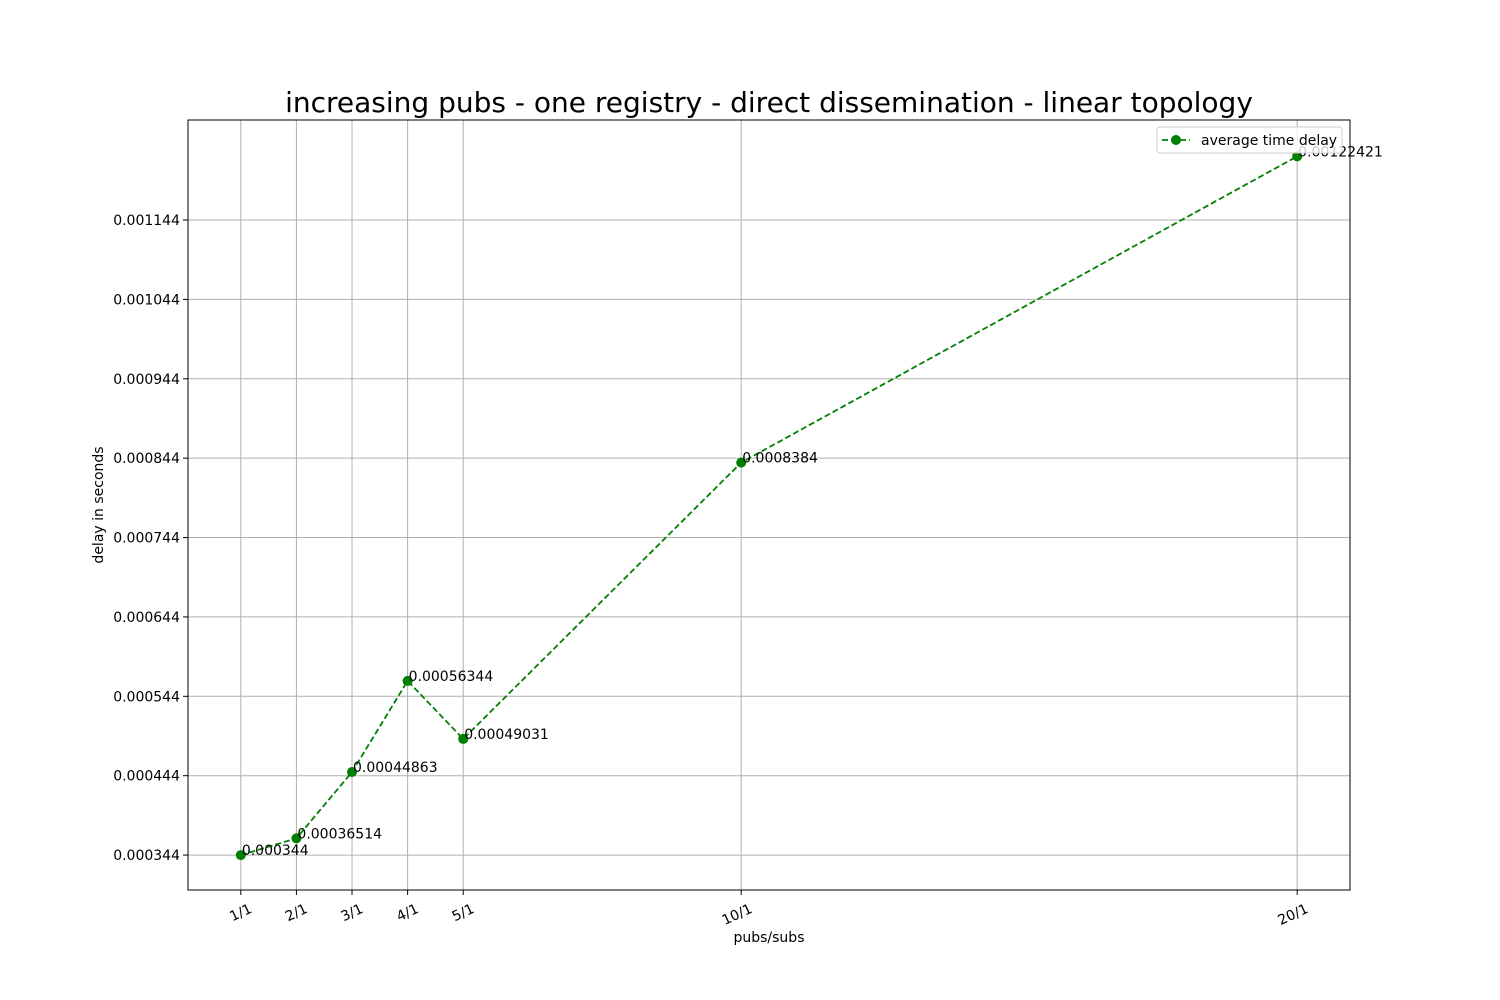 The height and width of the screenshot is (1000, 1500). I want to click on y-tick-label: 0.000744, so click(146, 539).